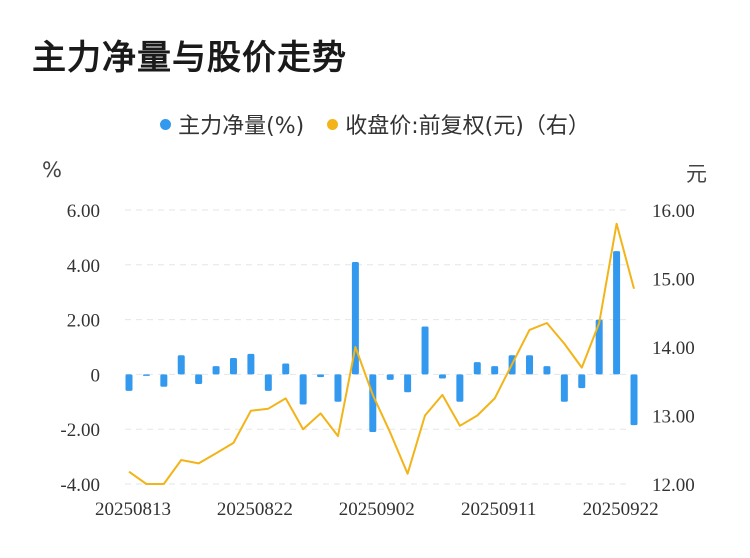 This screenshot has height=558, width=750. Describe the element at coordinates (255, 509) in the screenshot. I see `x-tick-label: 20250822` at that location.